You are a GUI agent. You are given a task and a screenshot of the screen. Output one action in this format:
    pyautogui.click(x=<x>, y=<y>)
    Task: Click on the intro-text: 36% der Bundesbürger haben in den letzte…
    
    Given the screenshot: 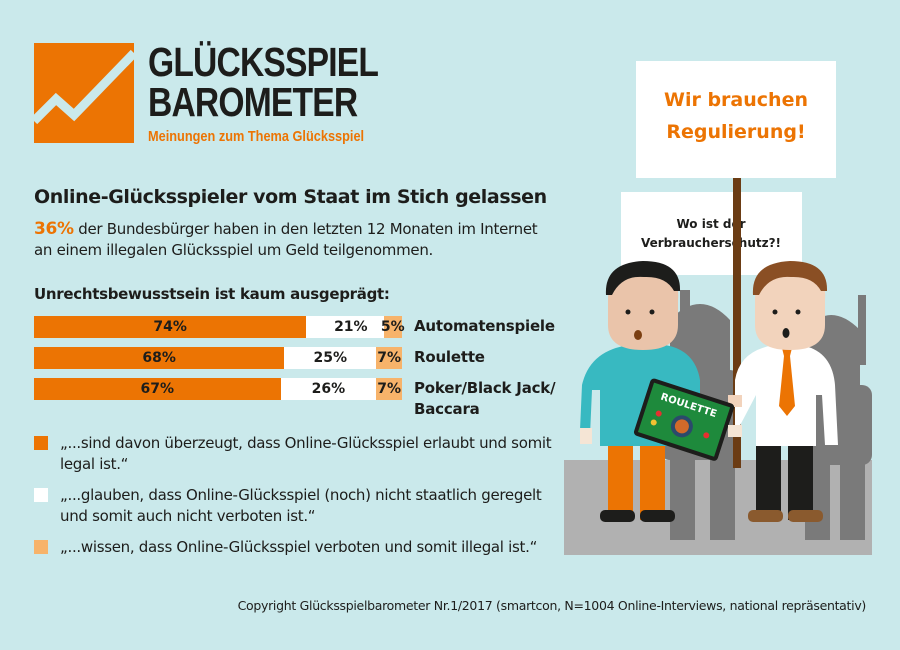 What is the action you would take?
    pyautogui.click(x=294, y=240)
    